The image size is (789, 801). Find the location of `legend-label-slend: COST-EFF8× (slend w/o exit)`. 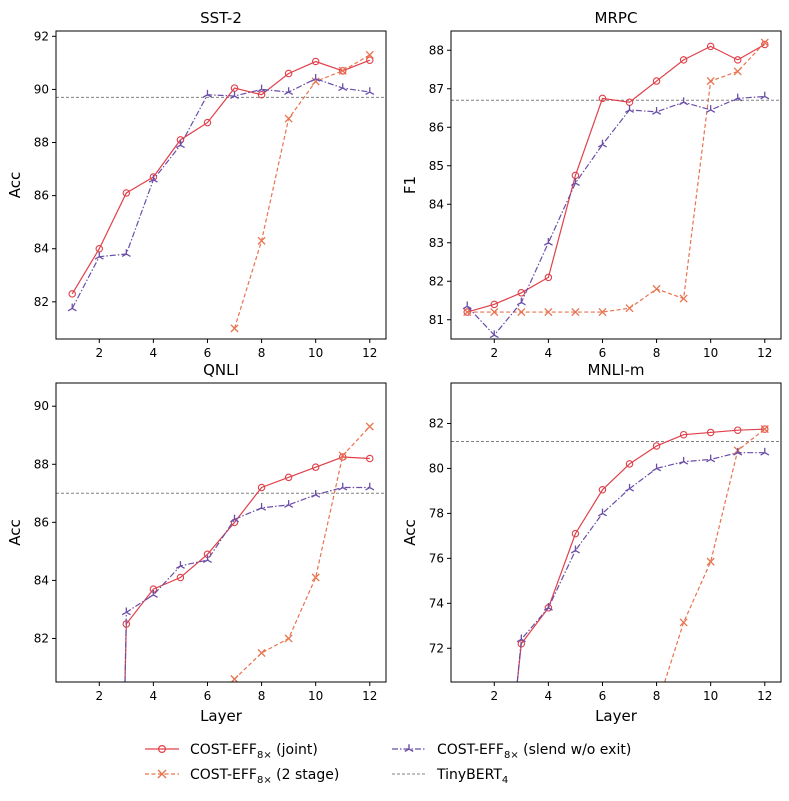

legend-label-slend: COST-EFF8× (slend w/o exit) is located at coordinates (534, 751).